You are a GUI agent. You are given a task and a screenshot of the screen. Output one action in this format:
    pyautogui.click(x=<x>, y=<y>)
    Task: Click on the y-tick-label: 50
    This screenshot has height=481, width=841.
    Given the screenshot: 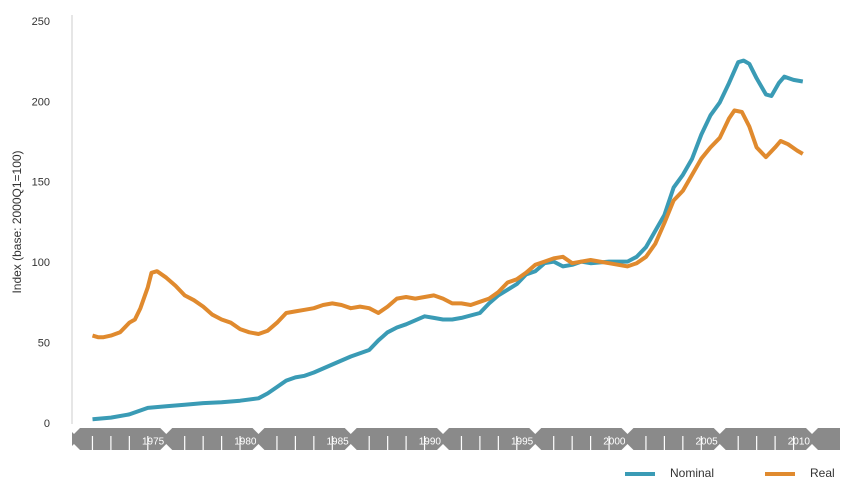 What is the action you would take?
    pyautogui.click(x=44, y=344)
    